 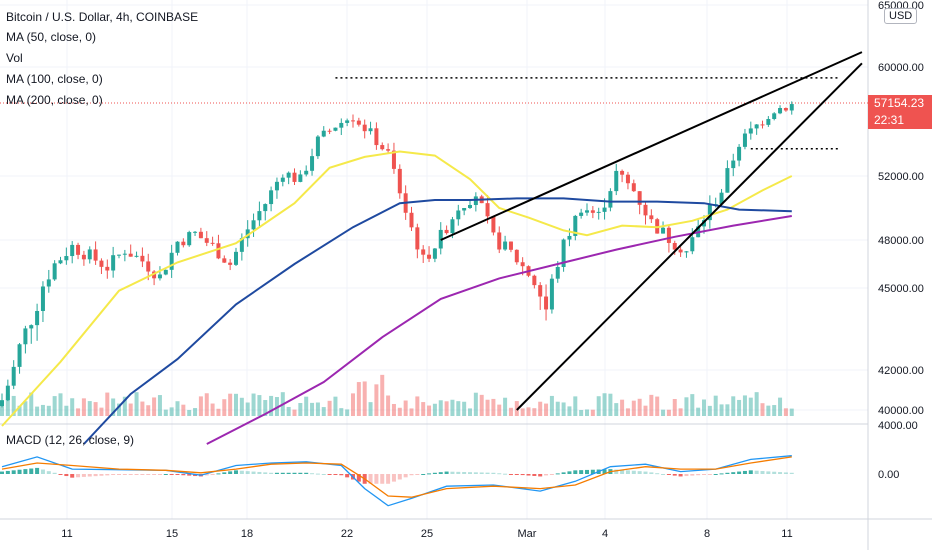 I want to click on date-tick-label: 4, so click(x=605, y=534).